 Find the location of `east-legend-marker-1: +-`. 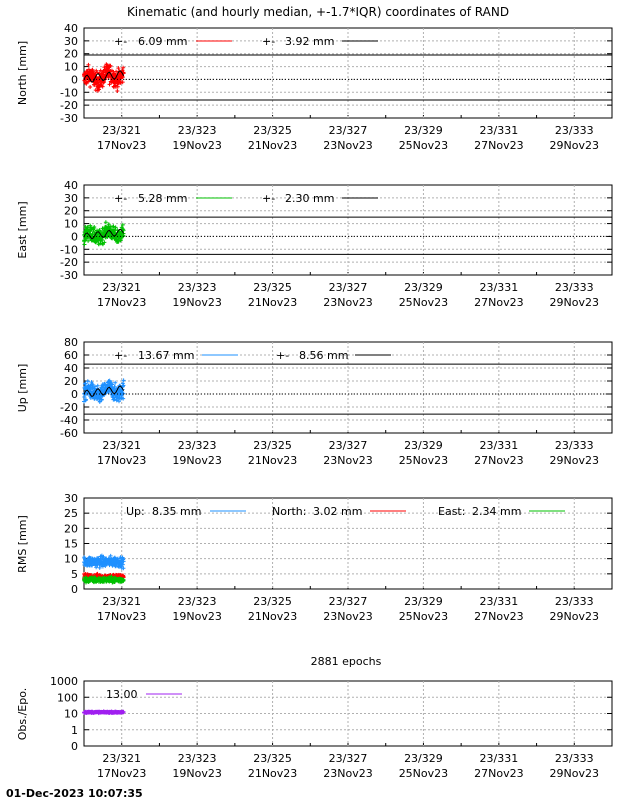

east-legend-marker-1: +- is located at coordinates (120, 198).